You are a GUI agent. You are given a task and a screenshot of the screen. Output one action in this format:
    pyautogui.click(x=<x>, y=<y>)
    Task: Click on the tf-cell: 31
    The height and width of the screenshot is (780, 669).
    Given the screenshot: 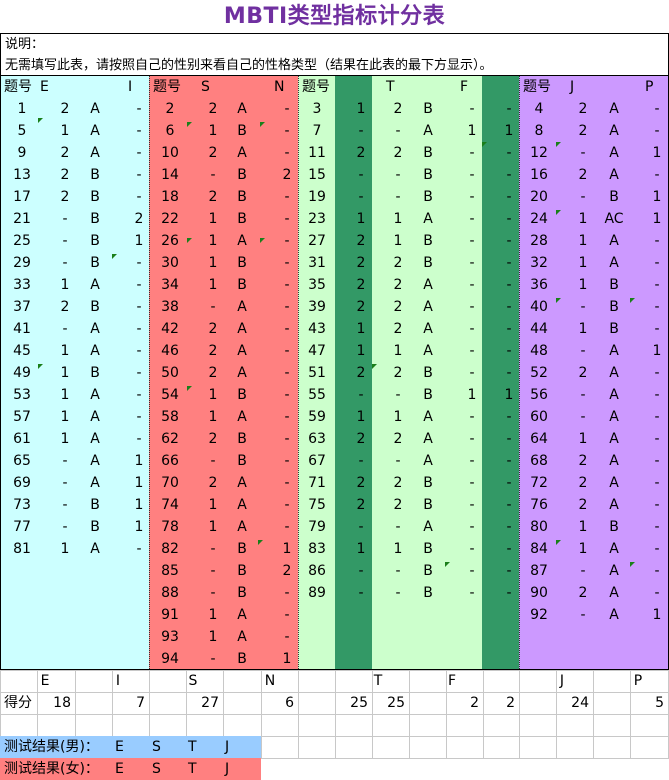 What is the action you would take?
    pyautogui.click(x=317, y=263)
    